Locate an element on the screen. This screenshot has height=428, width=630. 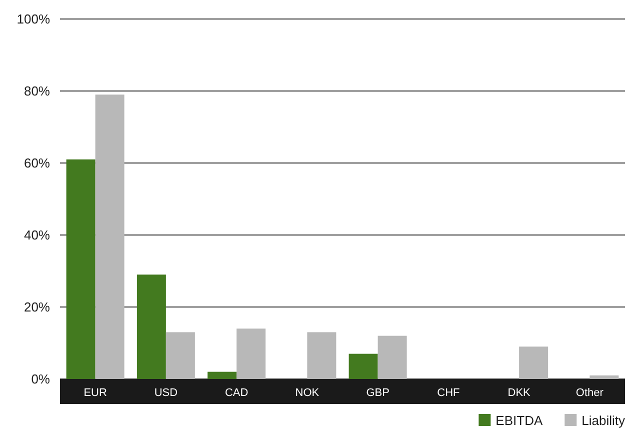
x-tick-label: GBP is located at coordinates (378, 393).